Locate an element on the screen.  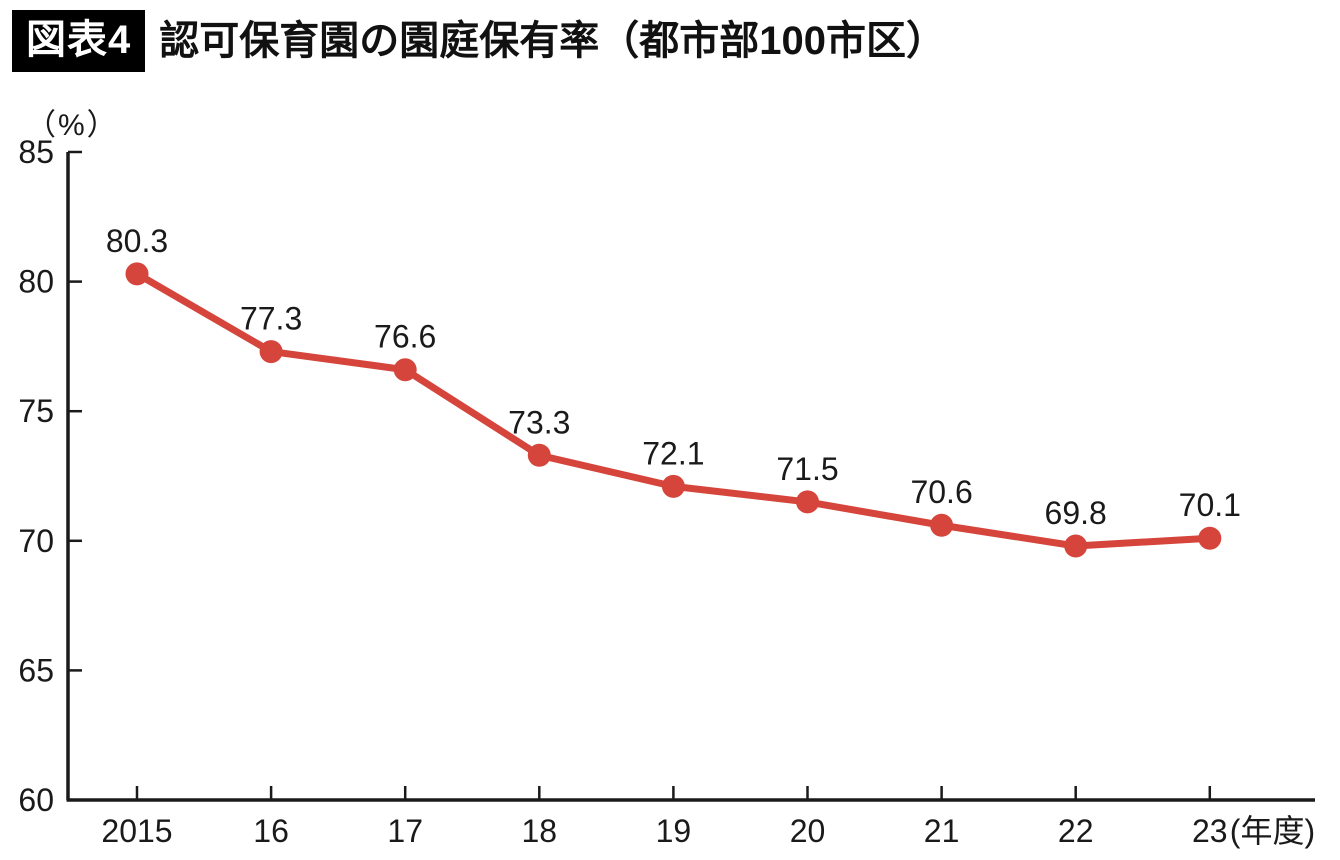
x-tick-label: 17 is located at coordinates (405, 831).